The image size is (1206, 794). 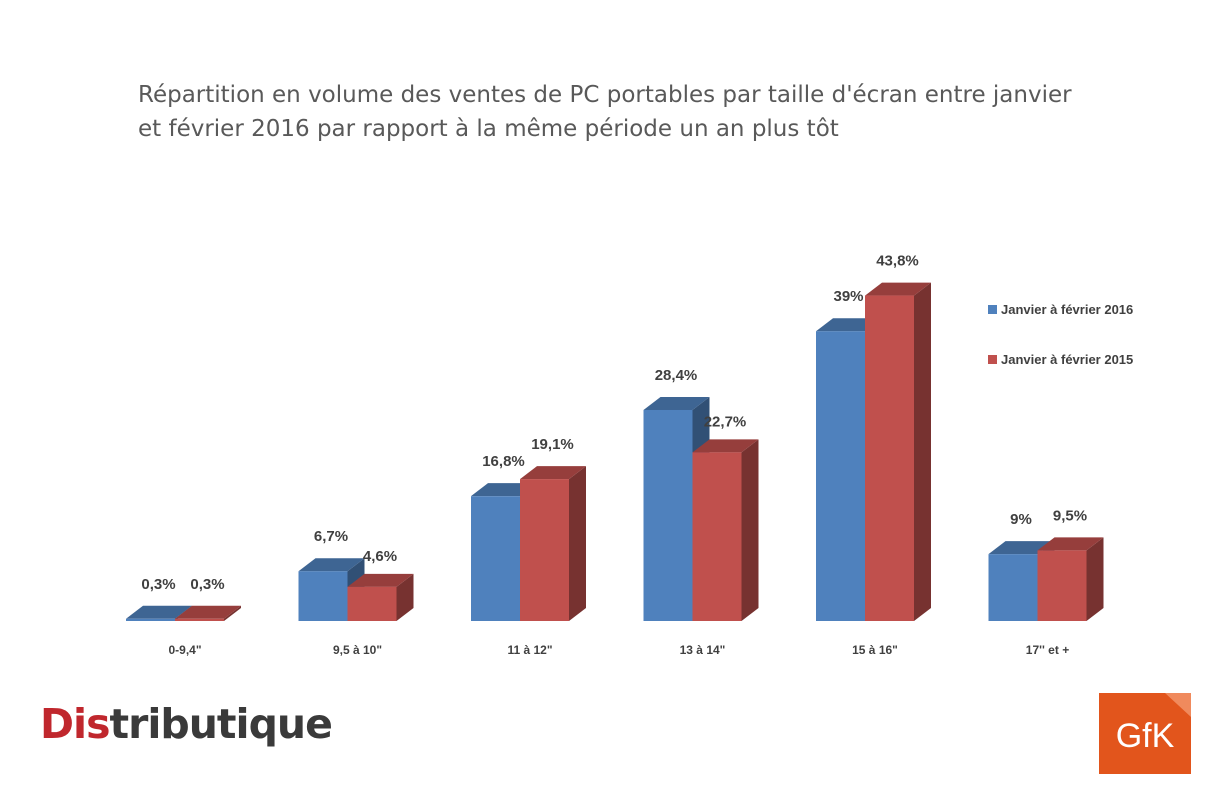 What do you see at coordinates (207, 584) in the screenshot?
I see `data-label-1-0: 0,3%` at bounding box center [207, 584].